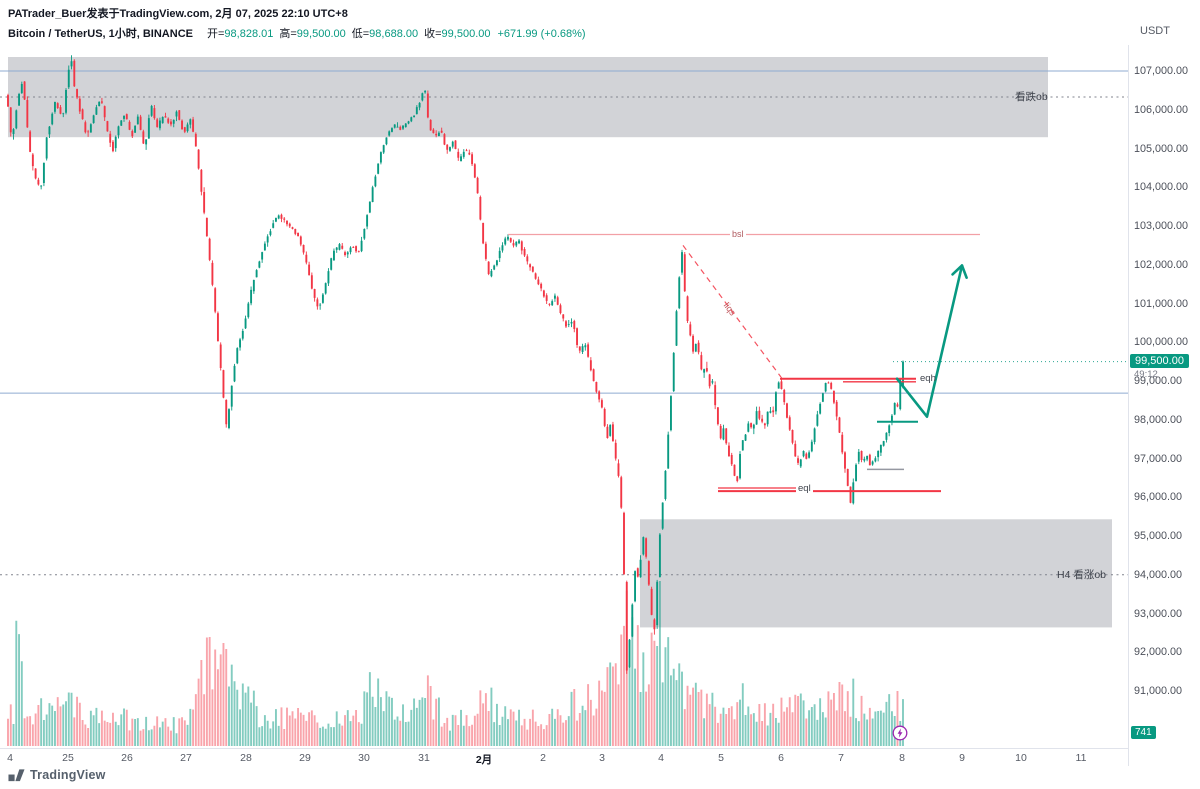 This screenshot has width=1200, height=789. Describe the element at coordinates (564, 748) in the screenshot. I see `axis-separator-horizontal` at that location.